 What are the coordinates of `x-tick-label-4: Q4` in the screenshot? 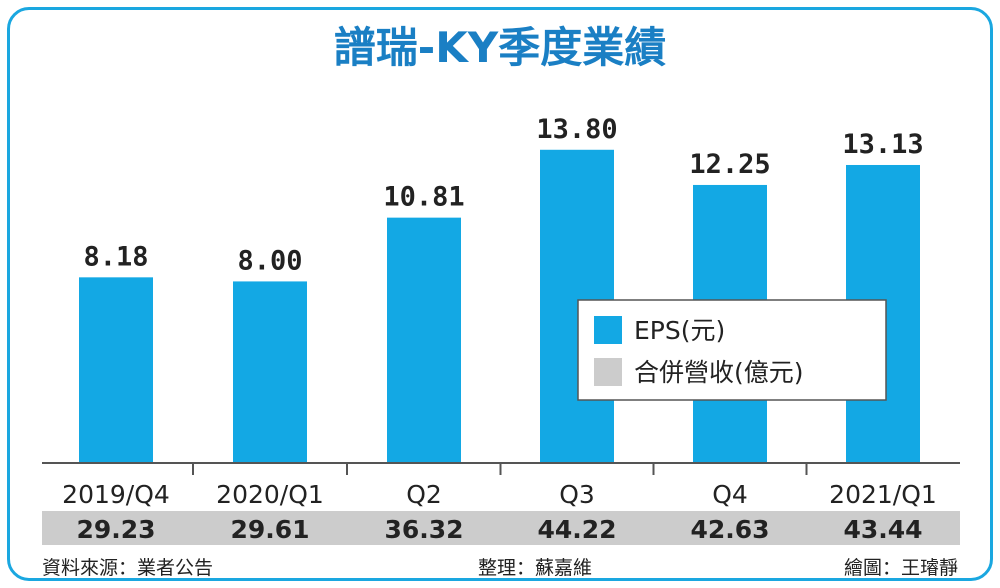 It's located at (730, 494).